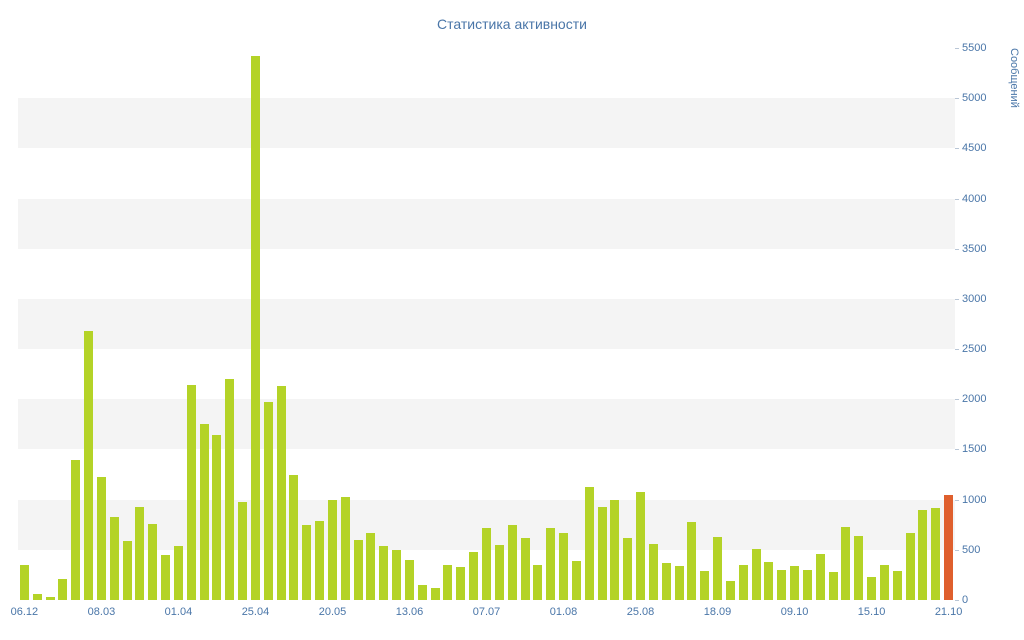 This screenshot has width=1024, height=640. What do you see at coordinates (640, 612) in the screenshot?
I see `x-tick-label: 25.08` at bounding box center [640, 612].